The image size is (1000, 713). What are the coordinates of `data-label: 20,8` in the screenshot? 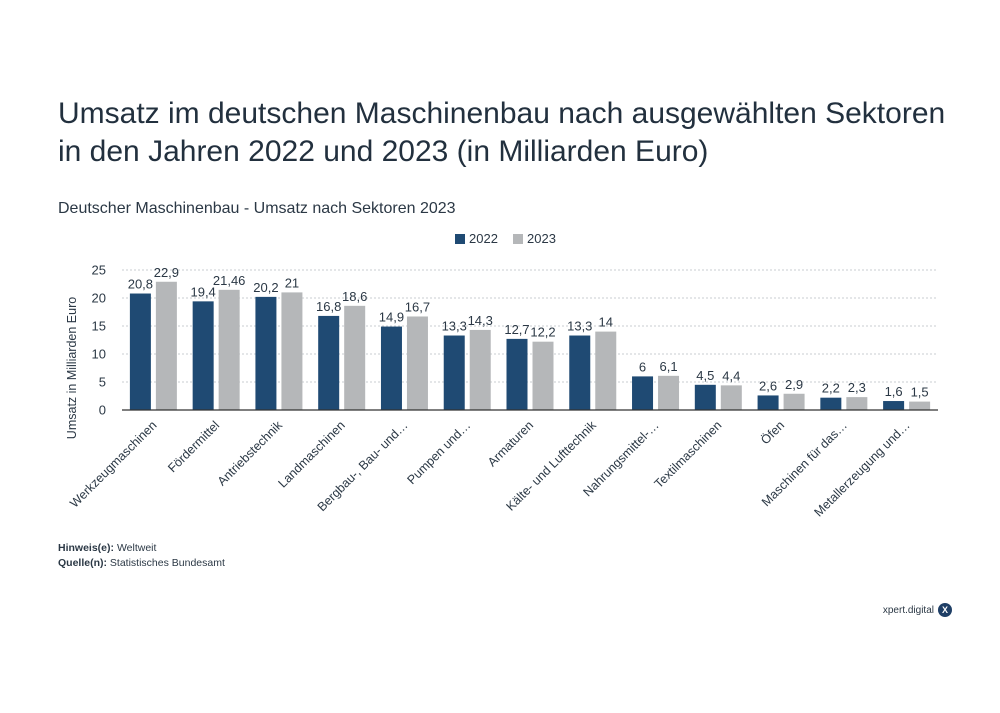 It's located at (140, 284).